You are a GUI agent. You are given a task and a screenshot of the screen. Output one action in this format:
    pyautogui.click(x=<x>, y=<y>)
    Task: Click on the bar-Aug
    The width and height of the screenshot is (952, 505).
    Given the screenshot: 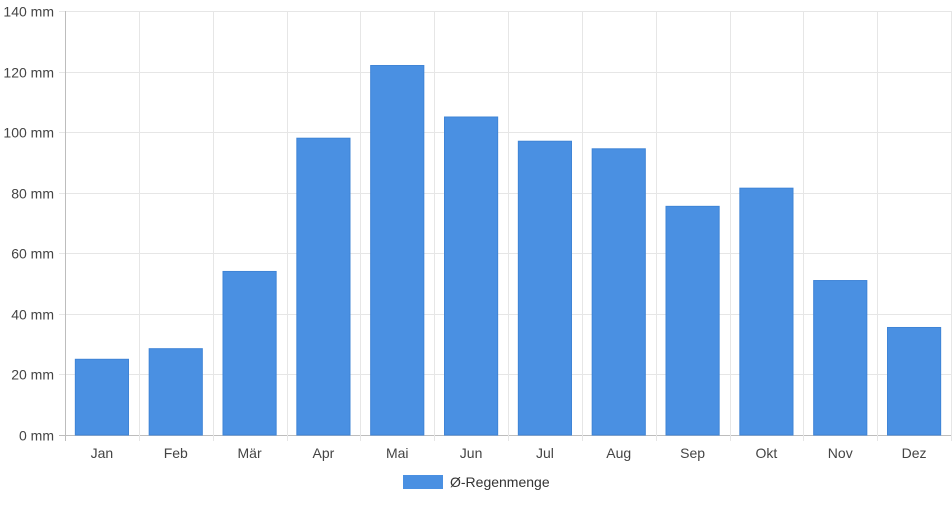 What is the action you would take?
    pyautogui.click(x=618, y=292)
    